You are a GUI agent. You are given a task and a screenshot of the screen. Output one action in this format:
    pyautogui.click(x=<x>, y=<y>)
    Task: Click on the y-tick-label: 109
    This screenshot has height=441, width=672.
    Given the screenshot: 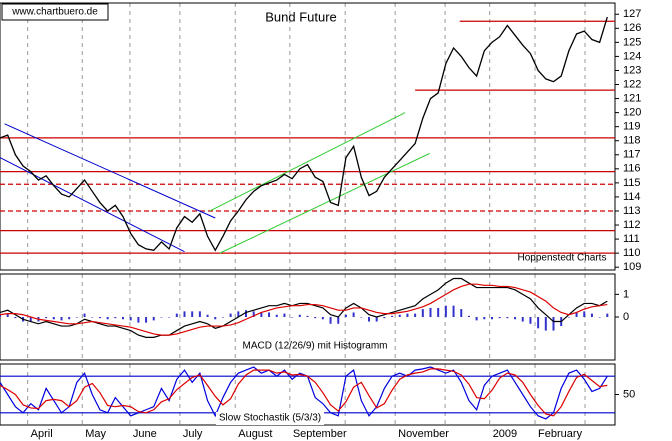 What is the action you would take?
    pyautogui.click(x=632, y=267)
    